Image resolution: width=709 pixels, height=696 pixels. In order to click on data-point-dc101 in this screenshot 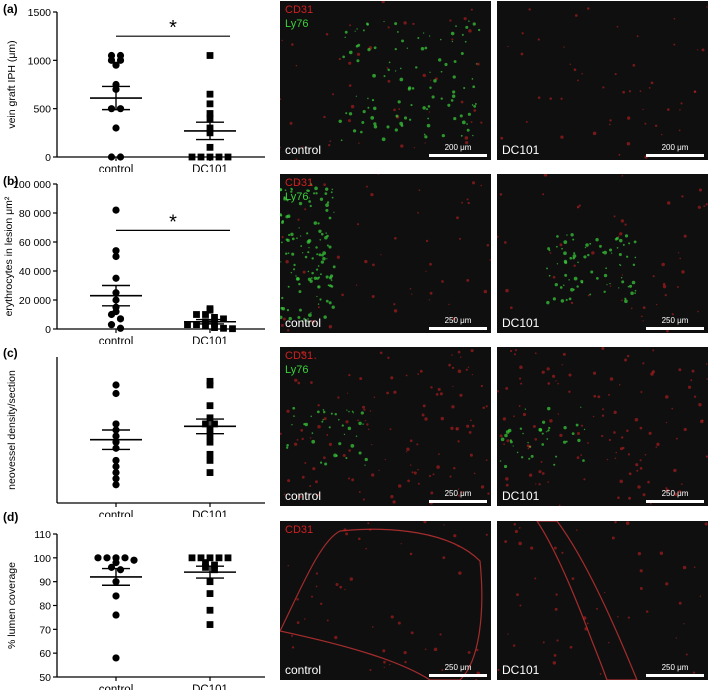, I will do `click(210, 418)`.